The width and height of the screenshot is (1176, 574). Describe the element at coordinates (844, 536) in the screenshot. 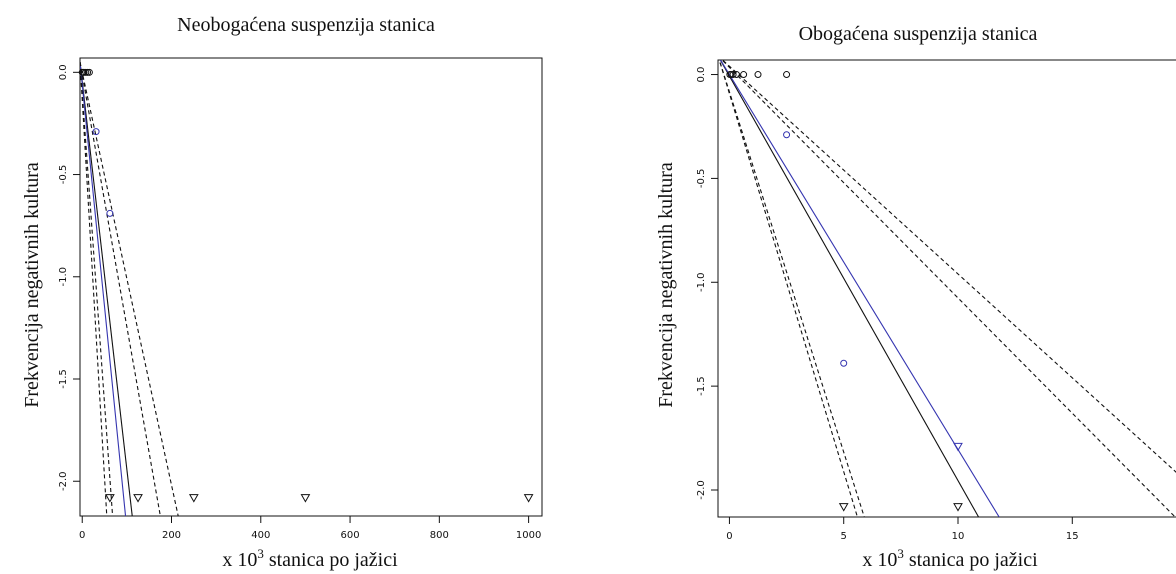

I see `x-tick-label: 5` at that location.